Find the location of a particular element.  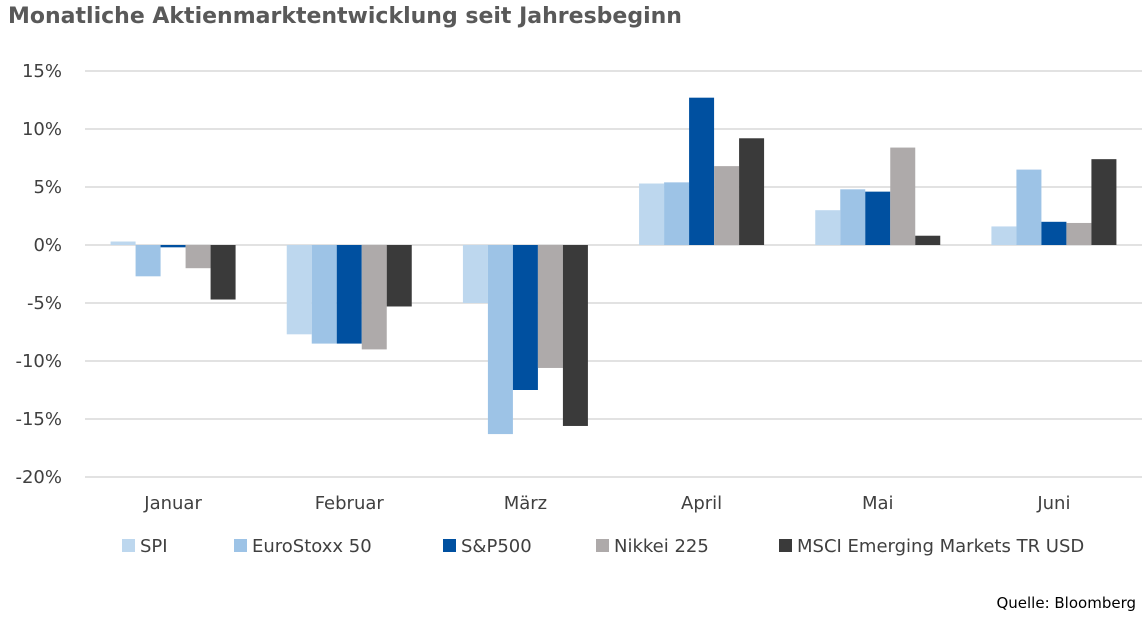

y-tick-label: -10% is located at coordinates (38, 361).